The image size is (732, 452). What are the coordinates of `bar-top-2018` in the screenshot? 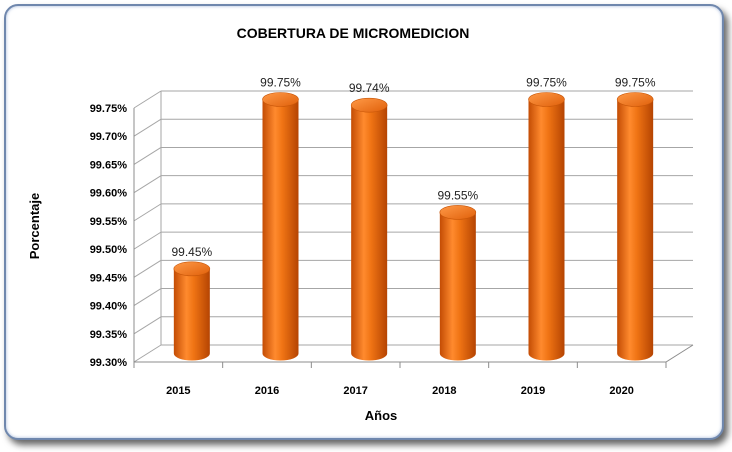 It's located at (458, 212).